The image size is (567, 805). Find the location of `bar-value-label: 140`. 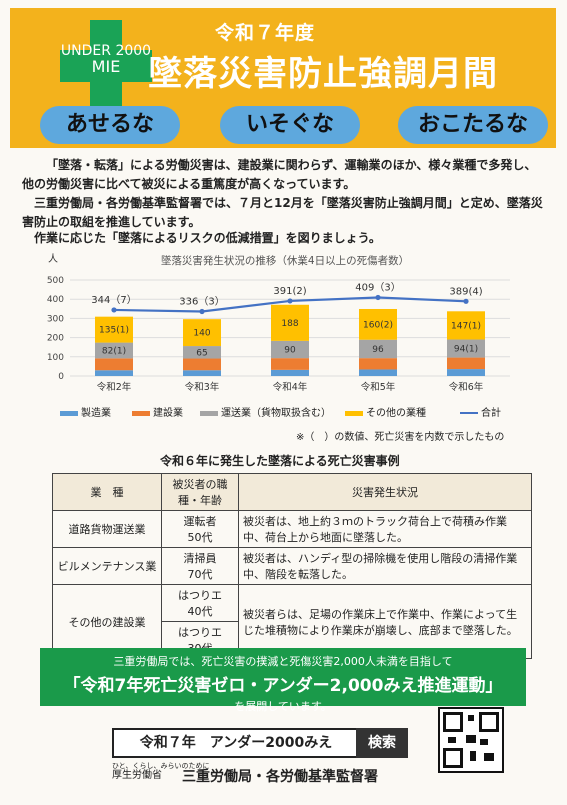

bar-value-label: 140 is located at coordinates (201, 334).